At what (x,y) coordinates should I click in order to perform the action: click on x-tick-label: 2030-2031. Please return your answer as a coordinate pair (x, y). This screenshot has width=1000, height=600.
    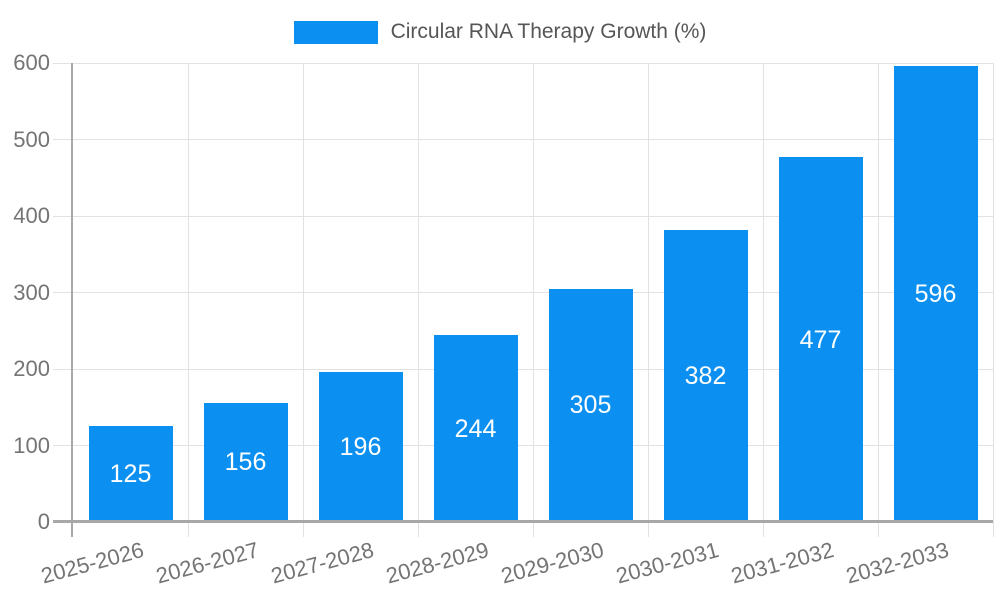
    Looking at the image, I should click on (667, 563).